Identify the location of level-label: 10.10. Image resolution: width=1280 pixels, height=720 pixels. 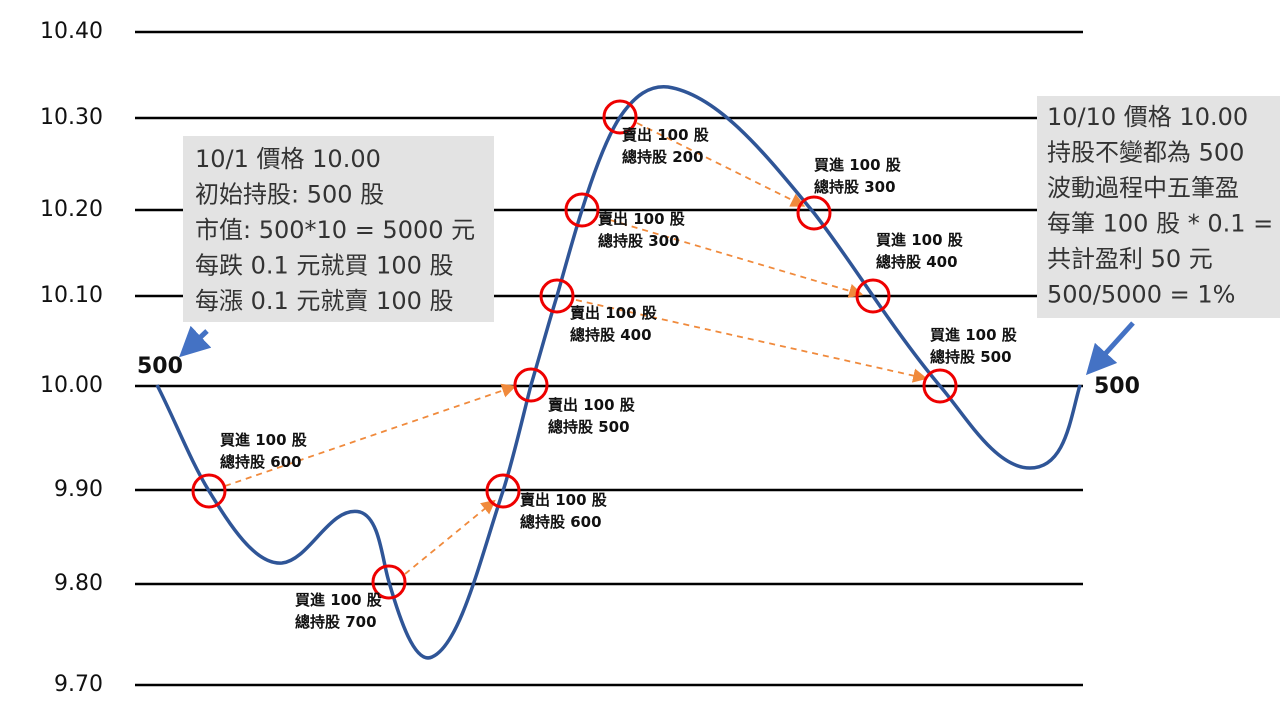
(71, 295).